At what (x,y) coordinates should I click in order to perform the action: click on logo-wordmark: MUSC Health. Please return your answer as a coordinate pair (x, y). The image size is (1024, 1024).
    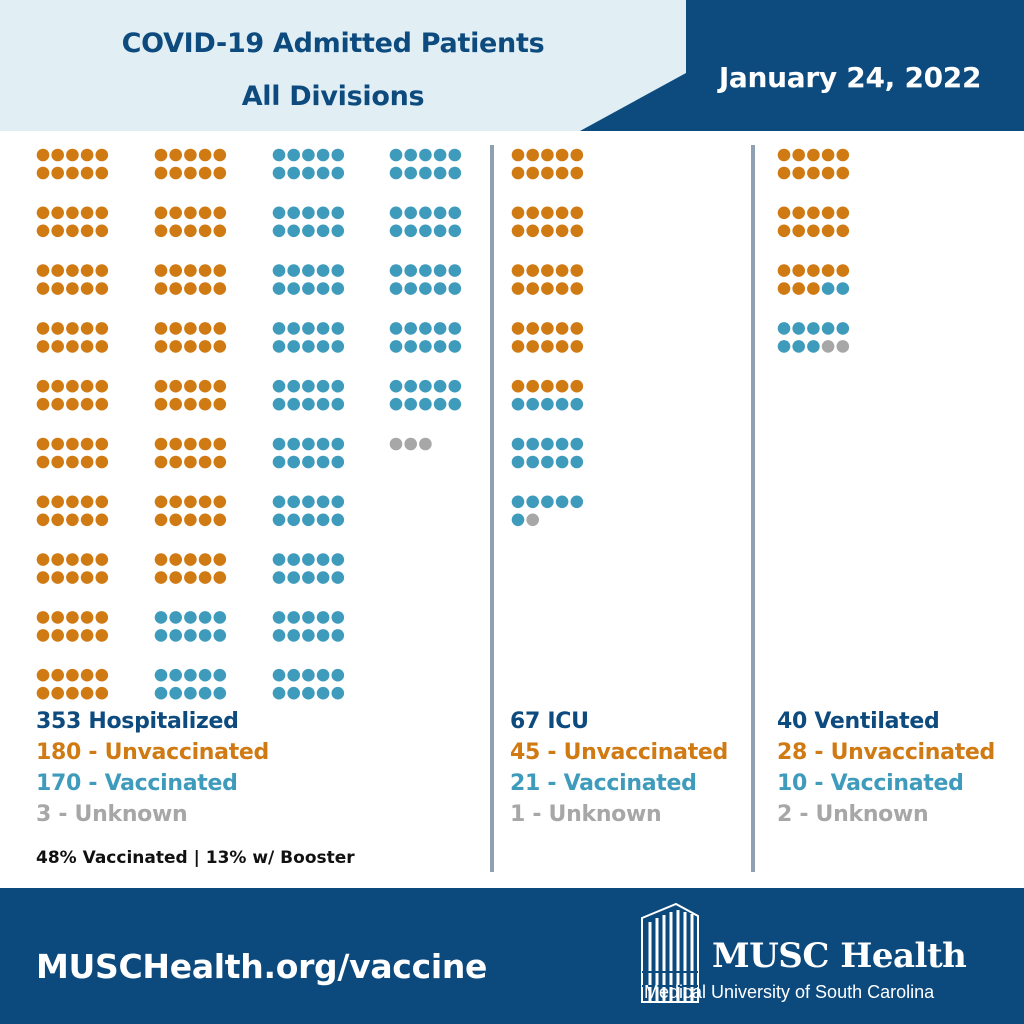
    Looking at the image, I should click on (839, 956).